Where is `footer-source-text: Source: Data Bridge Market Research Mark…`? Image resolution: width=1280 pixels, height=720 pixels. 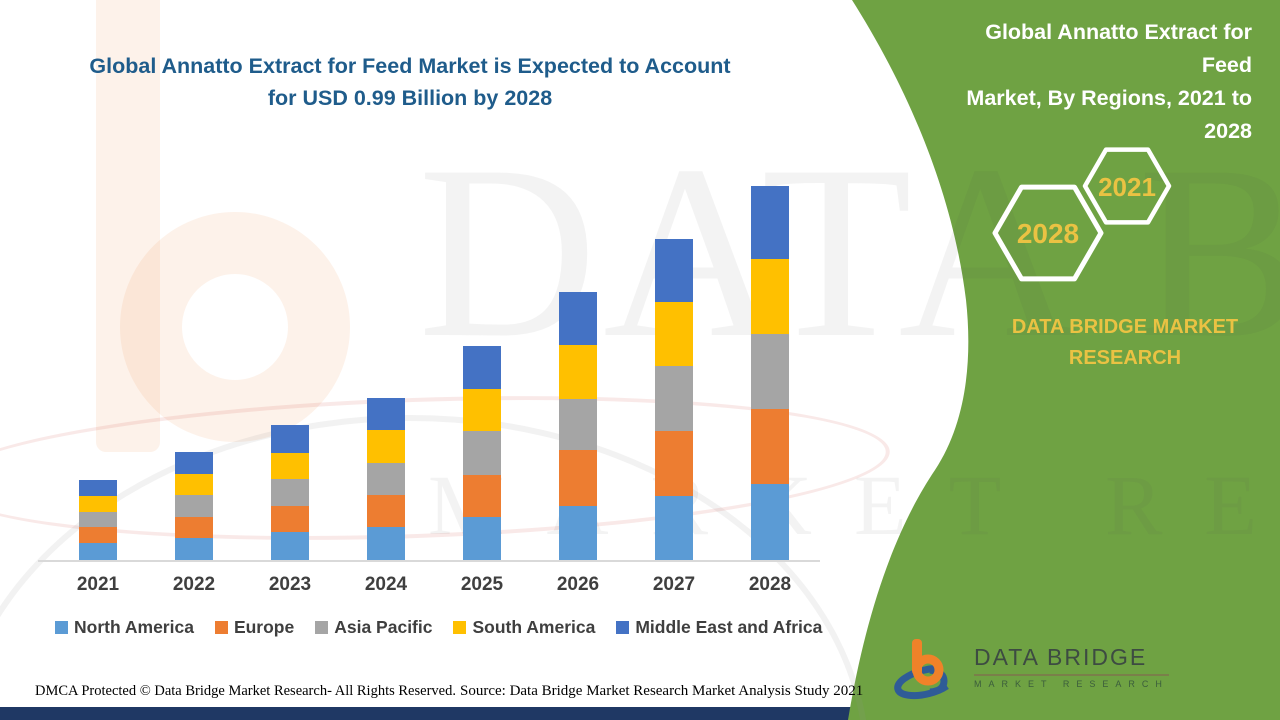
footer-source-text: Source: Data Bridge Market Research Mark… is located at coordinates (662, 691).